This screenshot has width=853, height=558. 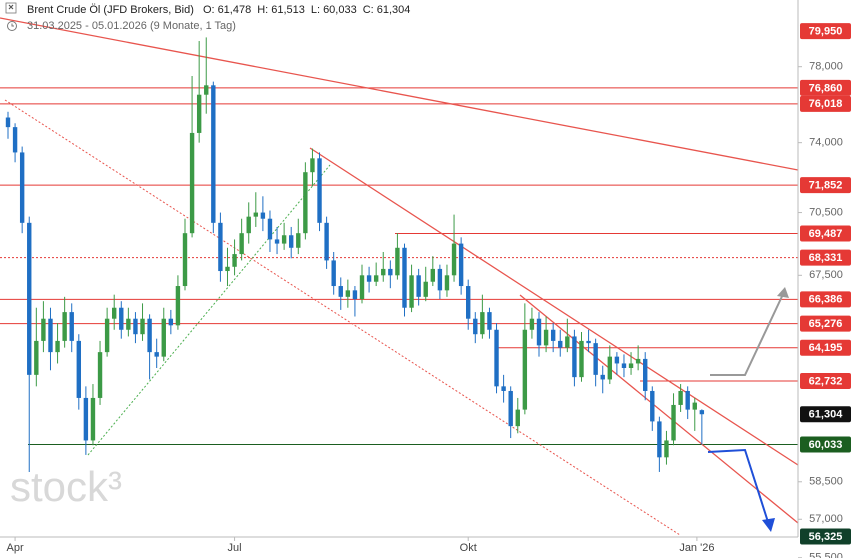 What do you see at coordinates (12, 25) in the screenshot?
I see `clock-hand` at bounding box center [12, 25].